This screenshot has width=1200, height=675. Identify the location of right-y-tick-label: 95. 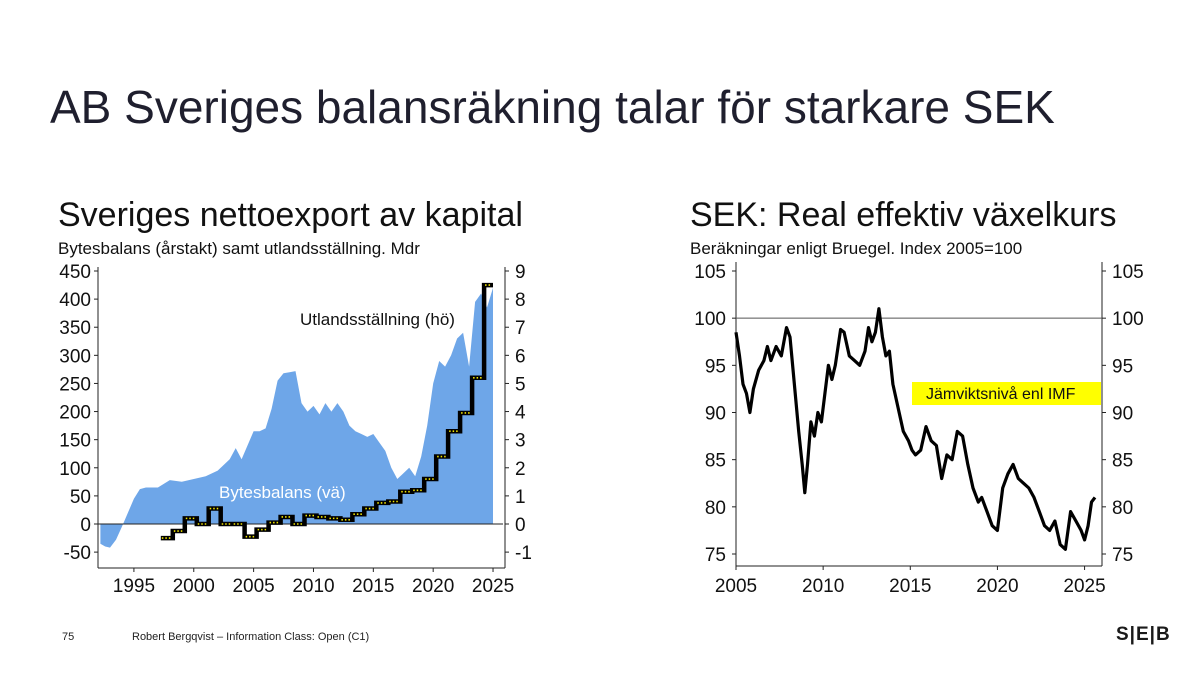
(1122, 366).